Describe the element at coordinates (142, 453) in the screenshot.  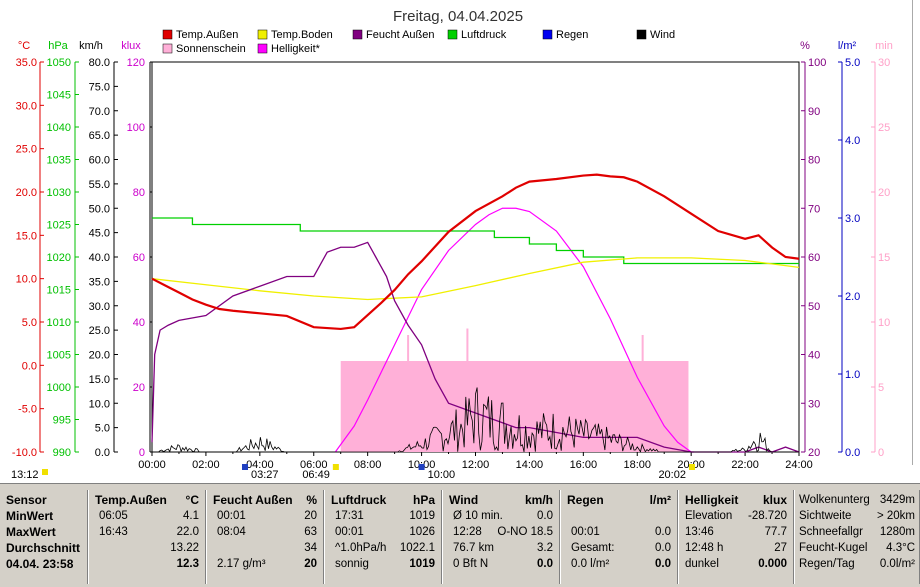
I see `tick-label-klux: 0` at that location.